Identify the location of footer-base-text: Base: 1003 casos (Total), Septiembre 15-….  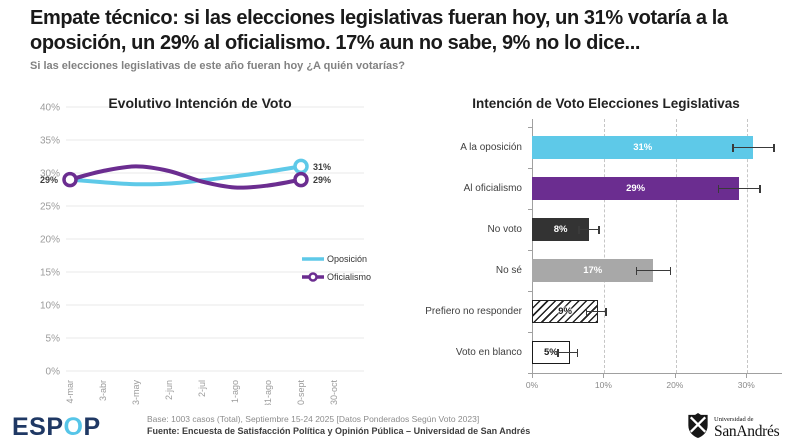
(313, 419).